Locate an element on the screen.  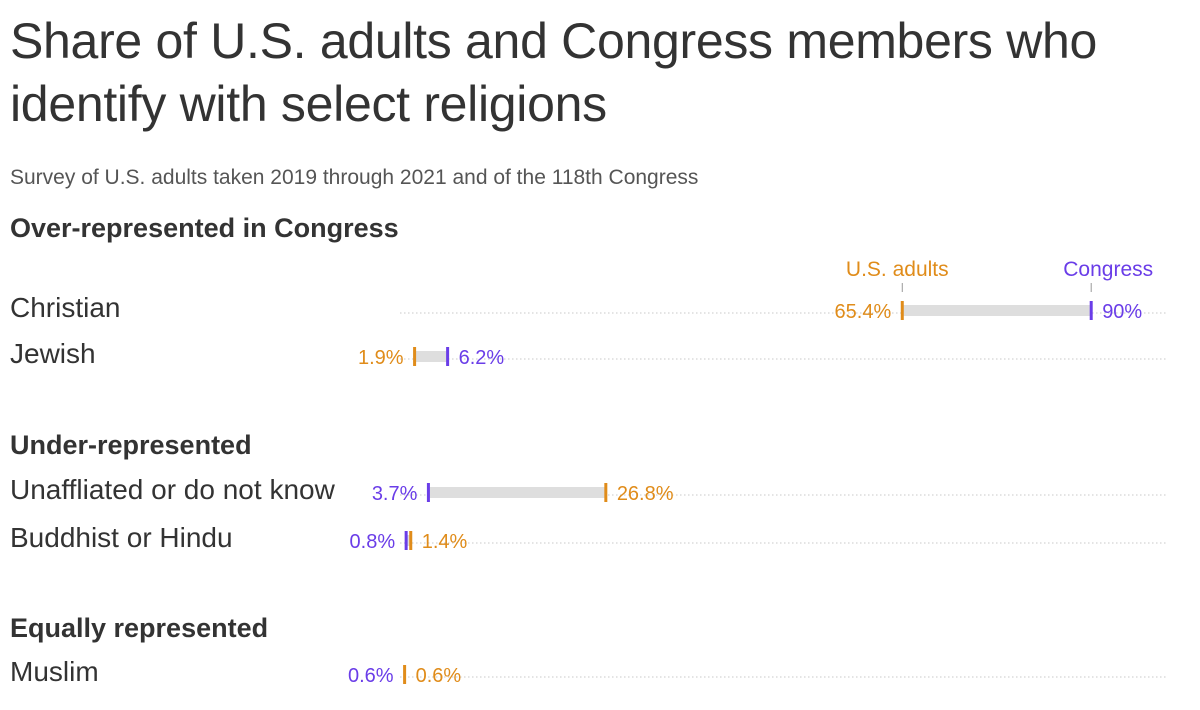
group-heading-under-represented: Under-represented is located at coordinates (131, 445).